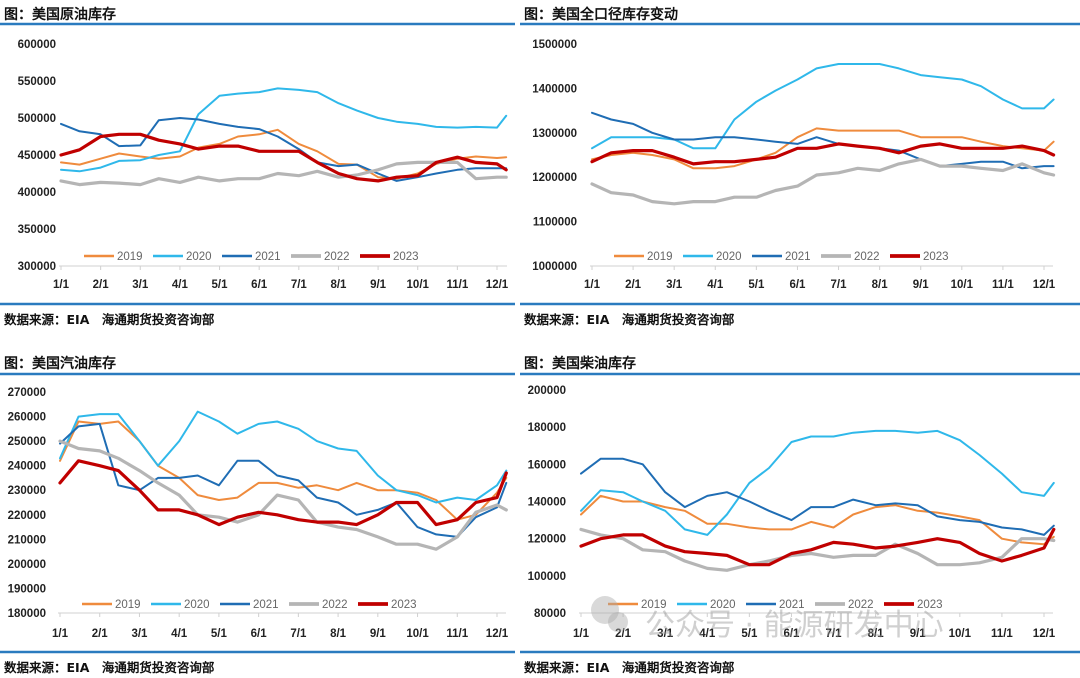  I want to click on watermark: 公众号 · 能源研发中心, so click(767, 619).